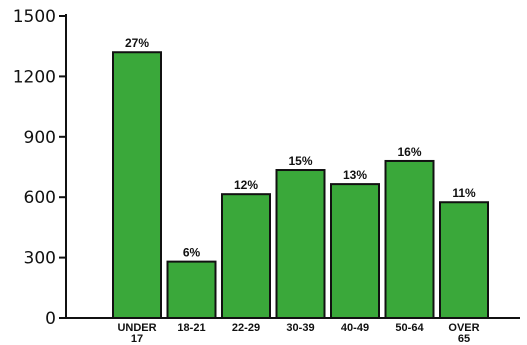  What do you see at coordinates (409, 328) in the screenshot?
I see `x-tick-label: 50-64` at bounding box center [409, 328].